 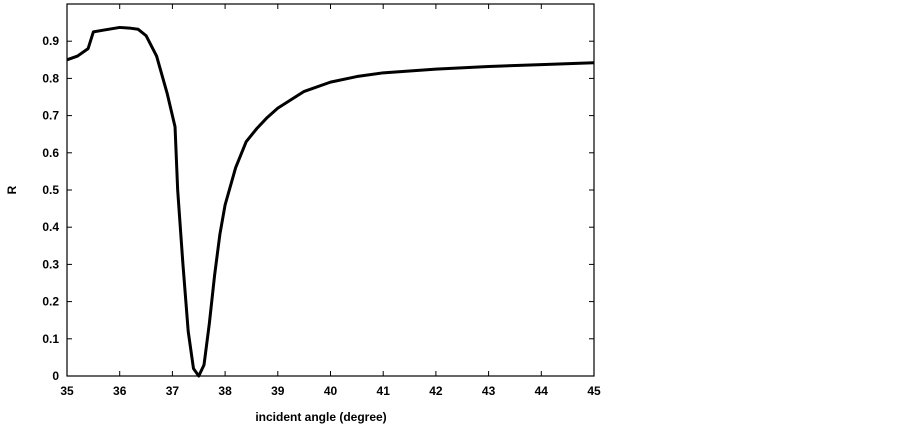 What do you see at coordinates (50, 153) in the screenshot?
I see `y-tick-label: 0.6` at bounding box center [50, 153].